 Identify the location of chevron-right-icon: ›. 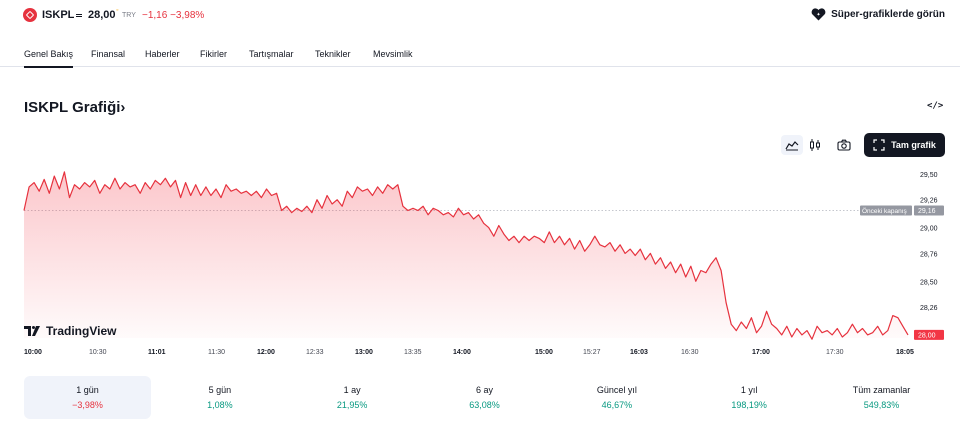
(123, 107).